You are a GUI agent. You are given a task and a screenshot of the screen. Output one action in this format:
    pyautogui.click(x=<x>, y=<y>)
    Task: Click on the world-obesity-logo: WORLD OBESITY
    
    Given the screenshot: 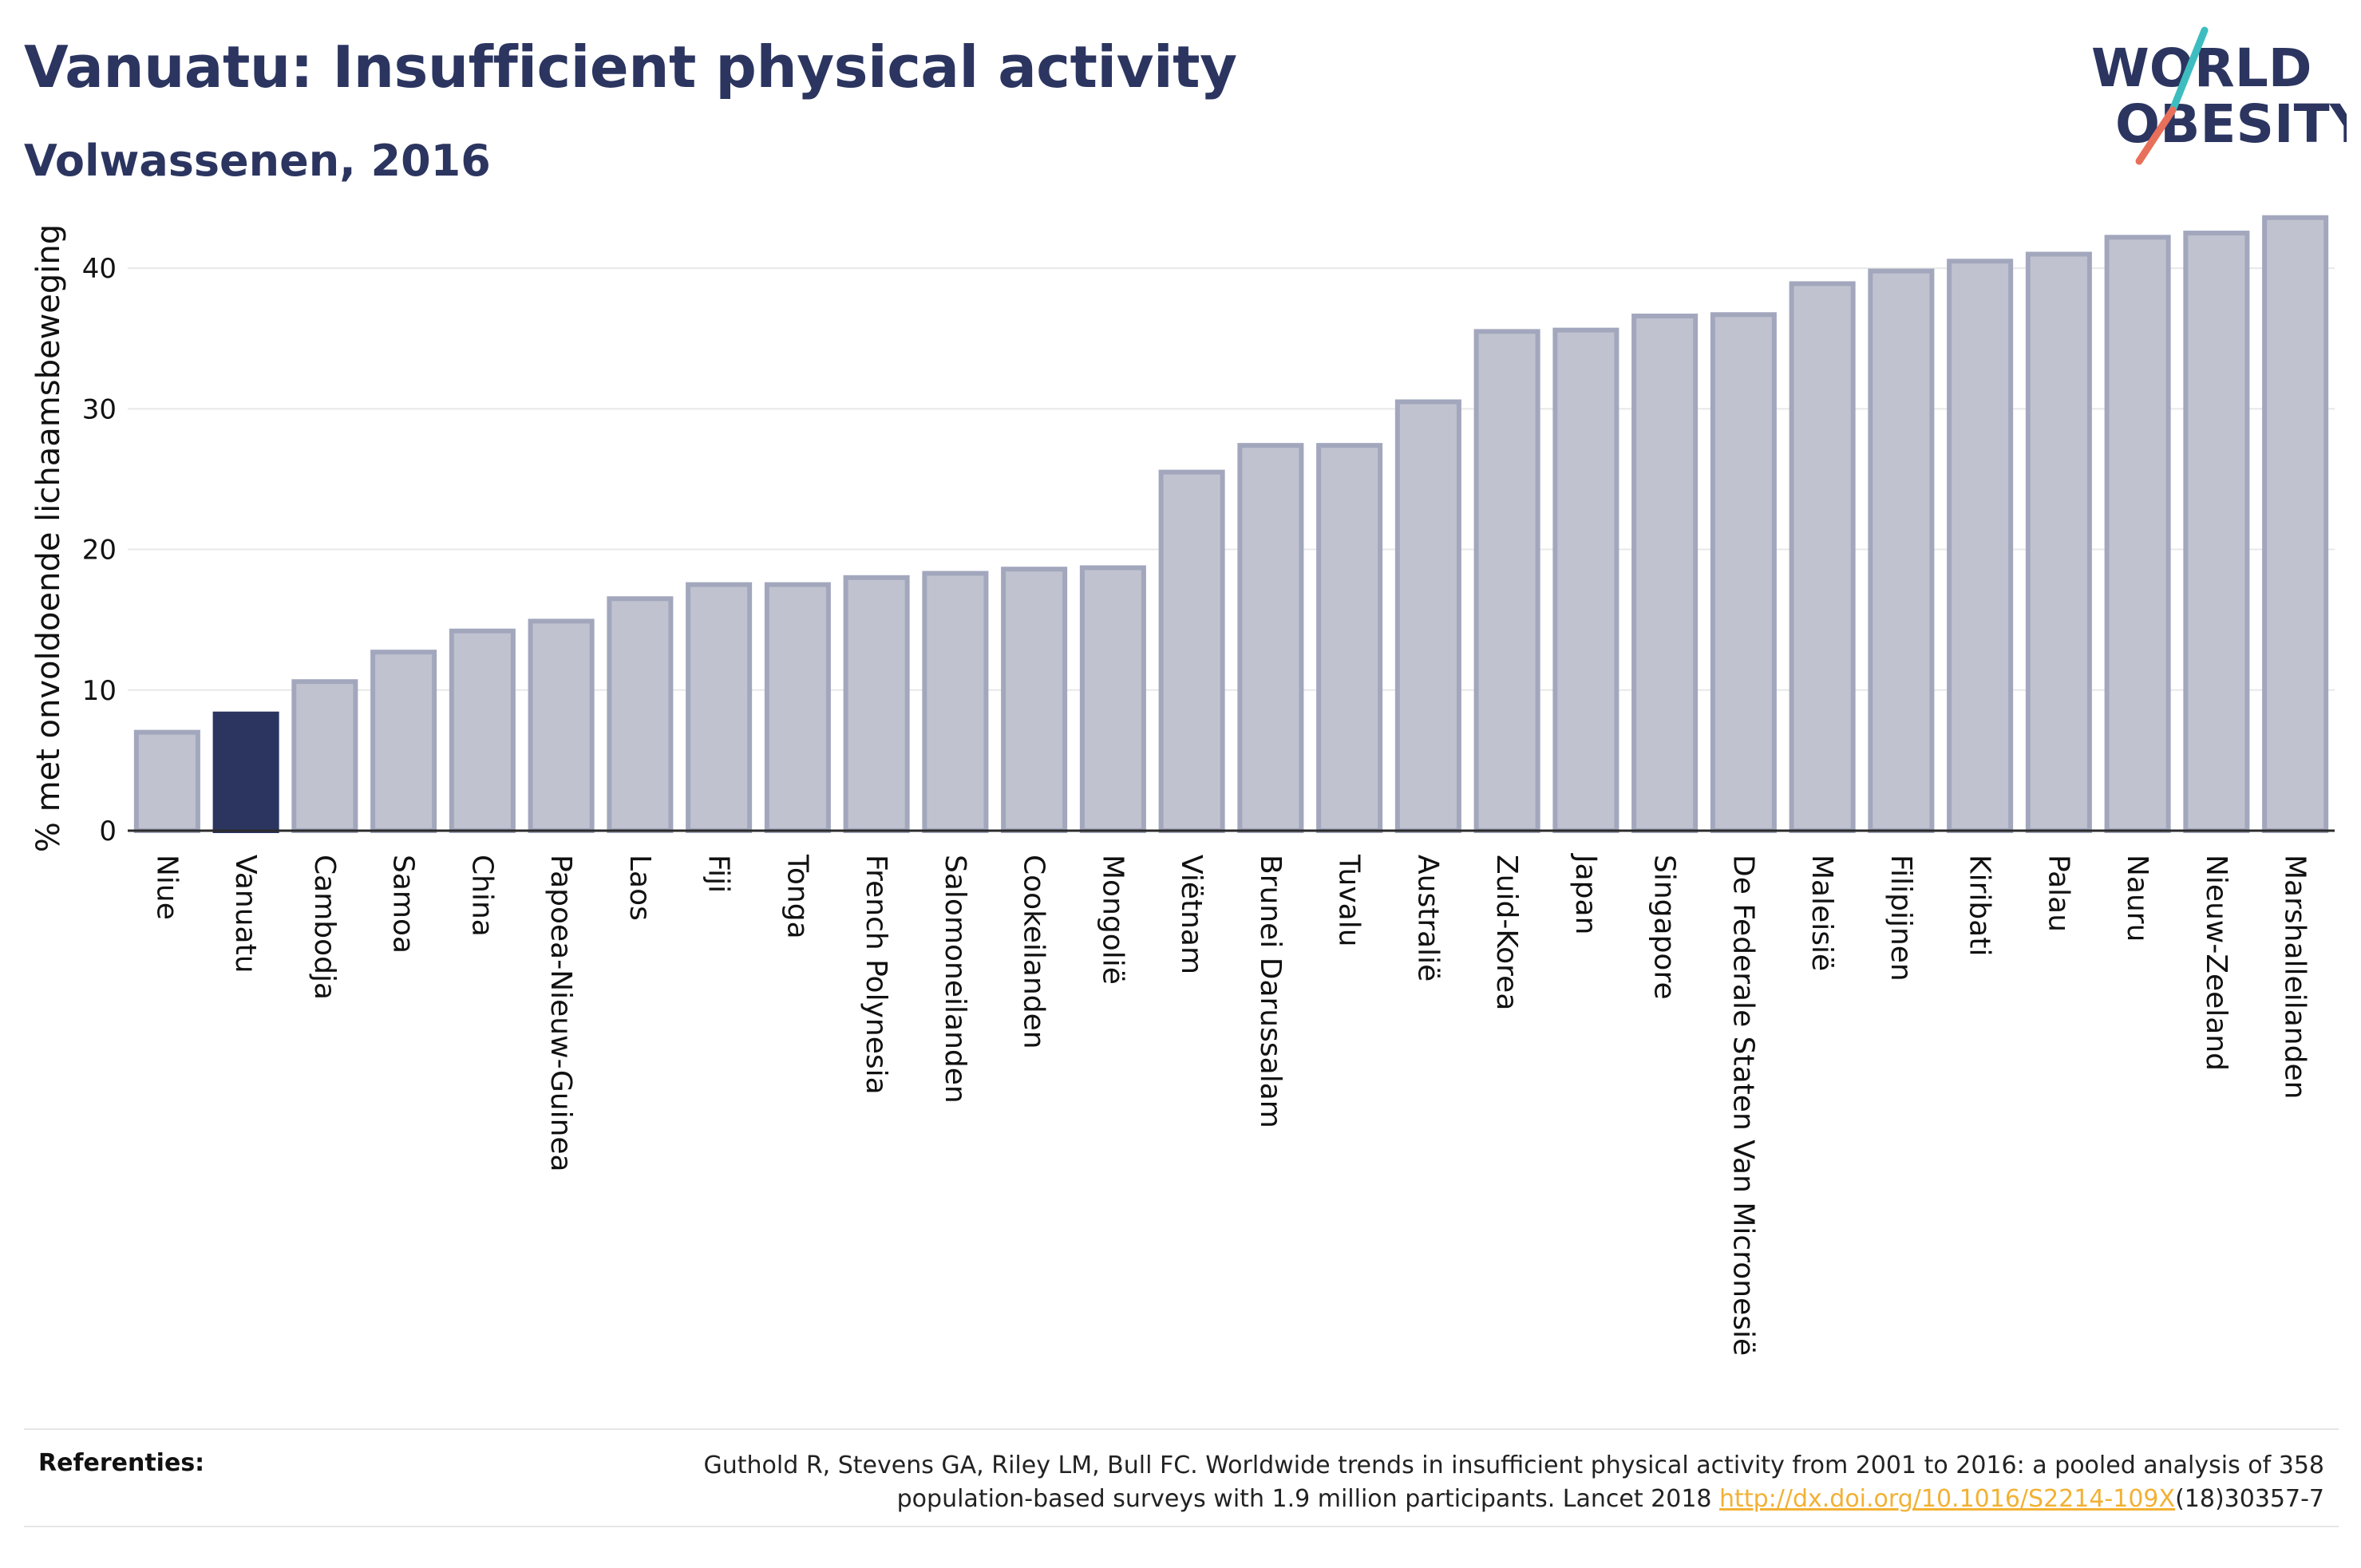 What is the action you would take?
    pyautogui.click(x=2219, y=95)
    